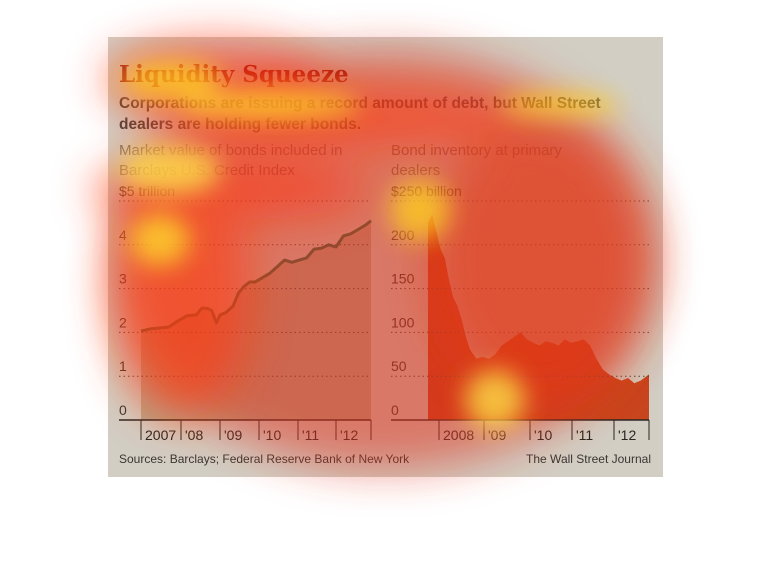  What do you see at coordinates (458, 435) in the screenshot?
I see `x-tick-label: 2008` at bounding box center [458, 435].